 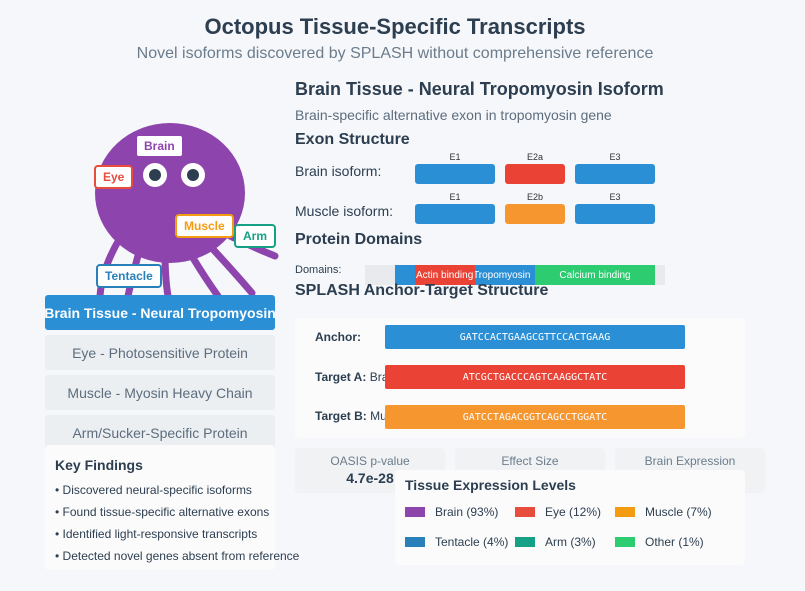 I want to click on protein-domains-heading: Protein Domains, so click(x=359, y=239).